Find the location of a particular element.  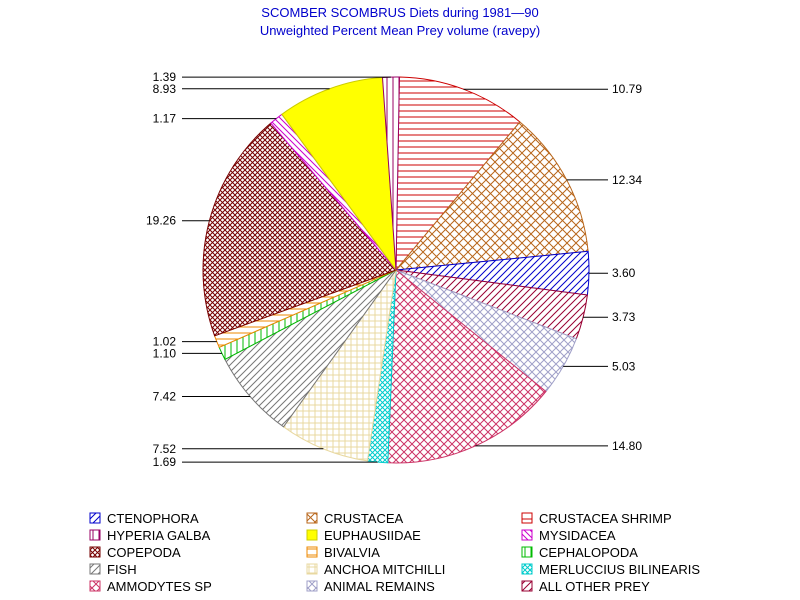

legend-label-animal-remains: ANIMAL REMAINS is located at coordinates (379, 586).